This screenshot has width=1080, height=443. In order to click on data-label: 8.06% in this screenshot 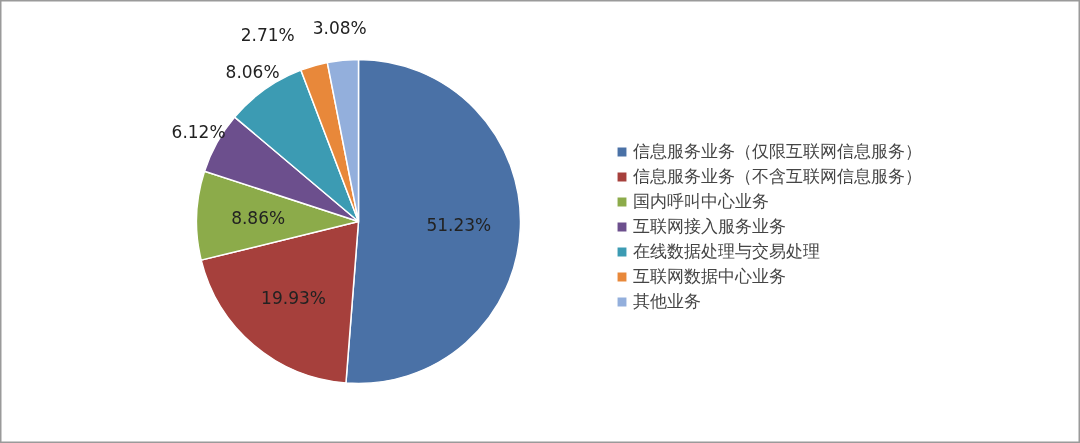, I will do `click(252, 72)`.